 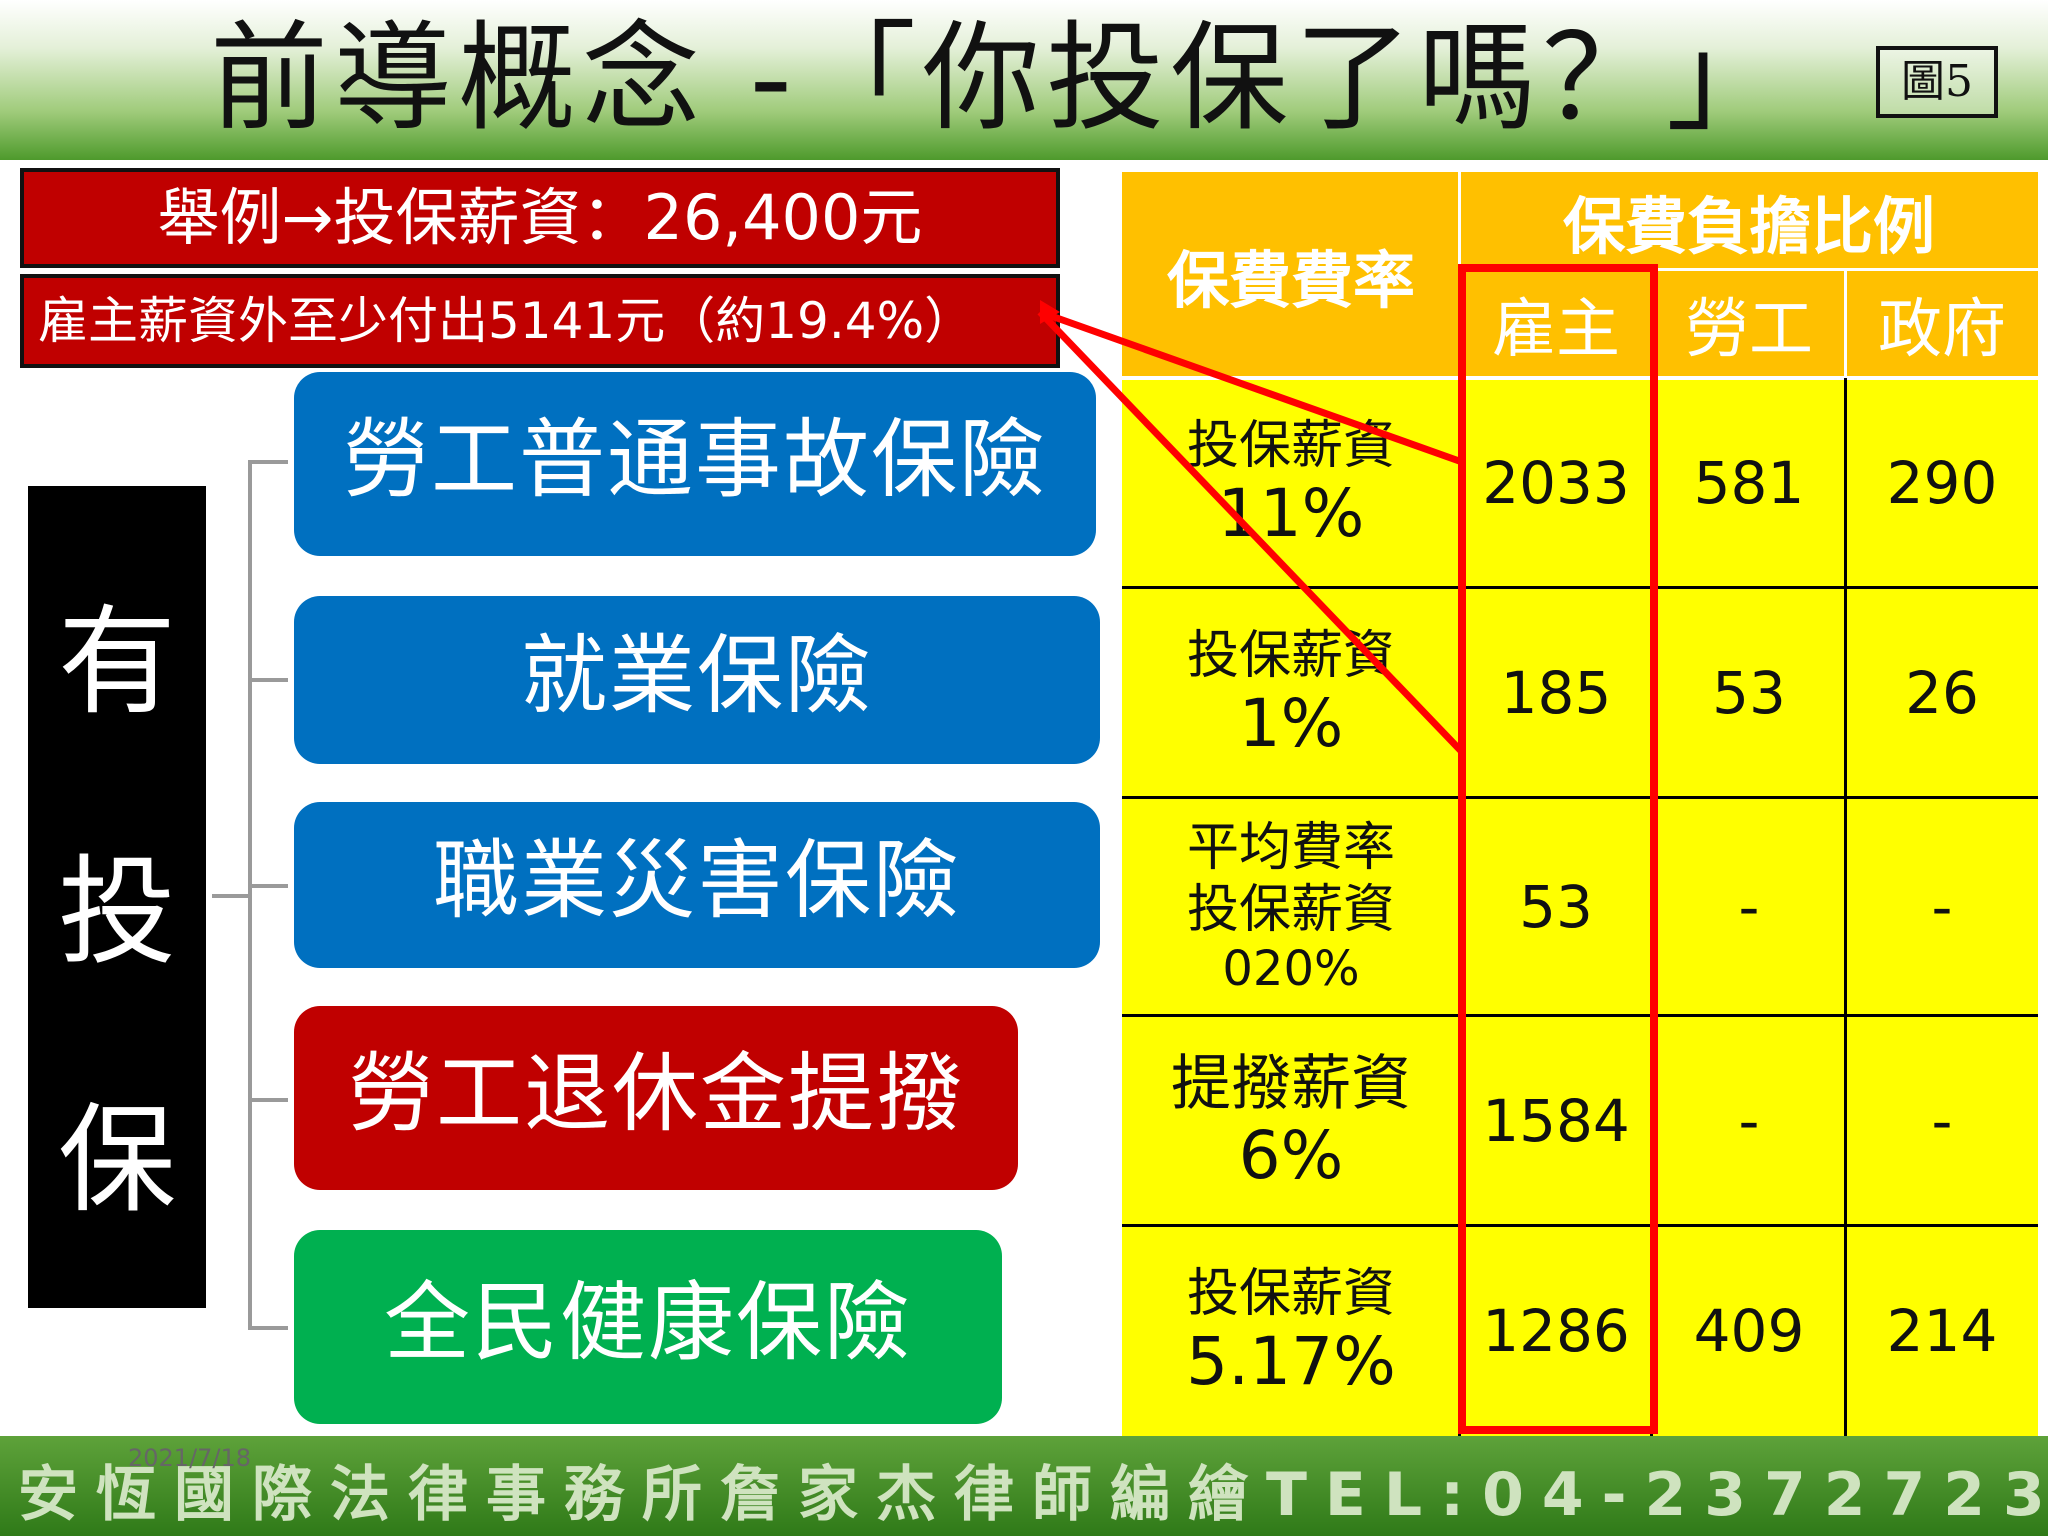 What do you see at coordinates (116, 1160) in the screenshot?
I see `side-label-char: 保` at bounding box center [116, 1160].